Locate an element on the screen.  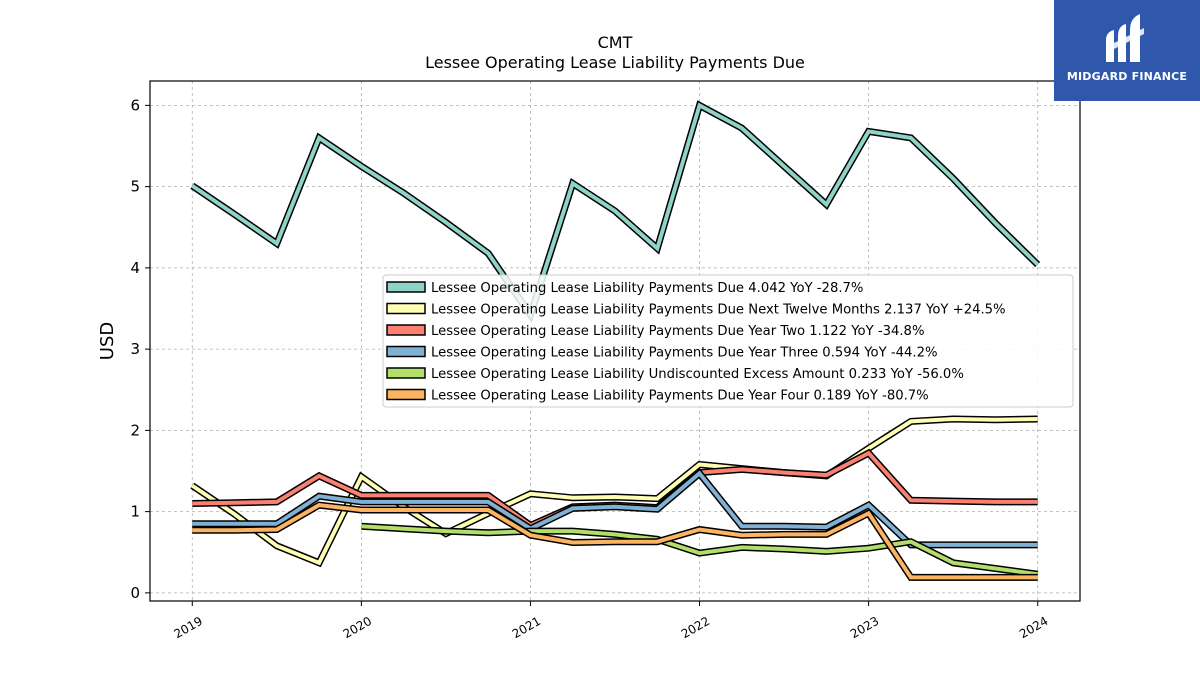
x-tick-label: 2023 is located at coordinates (864, 627).